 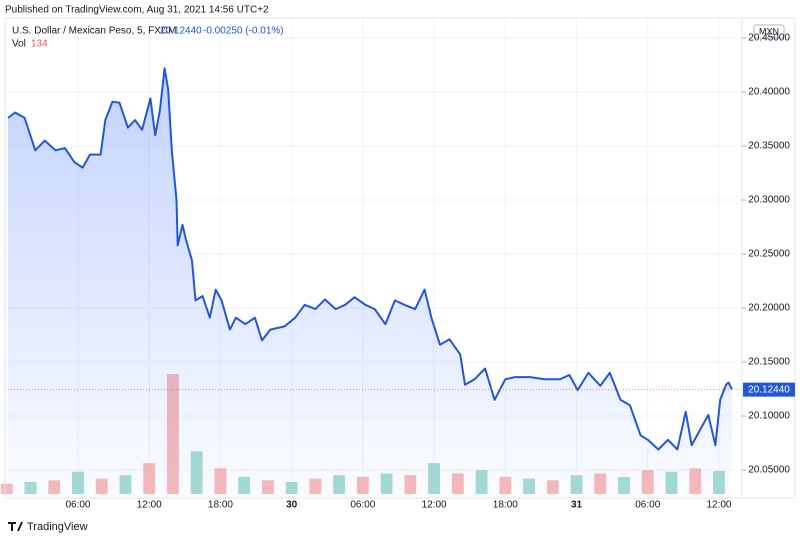 I want to click on logo, so click(x=15, y=526).